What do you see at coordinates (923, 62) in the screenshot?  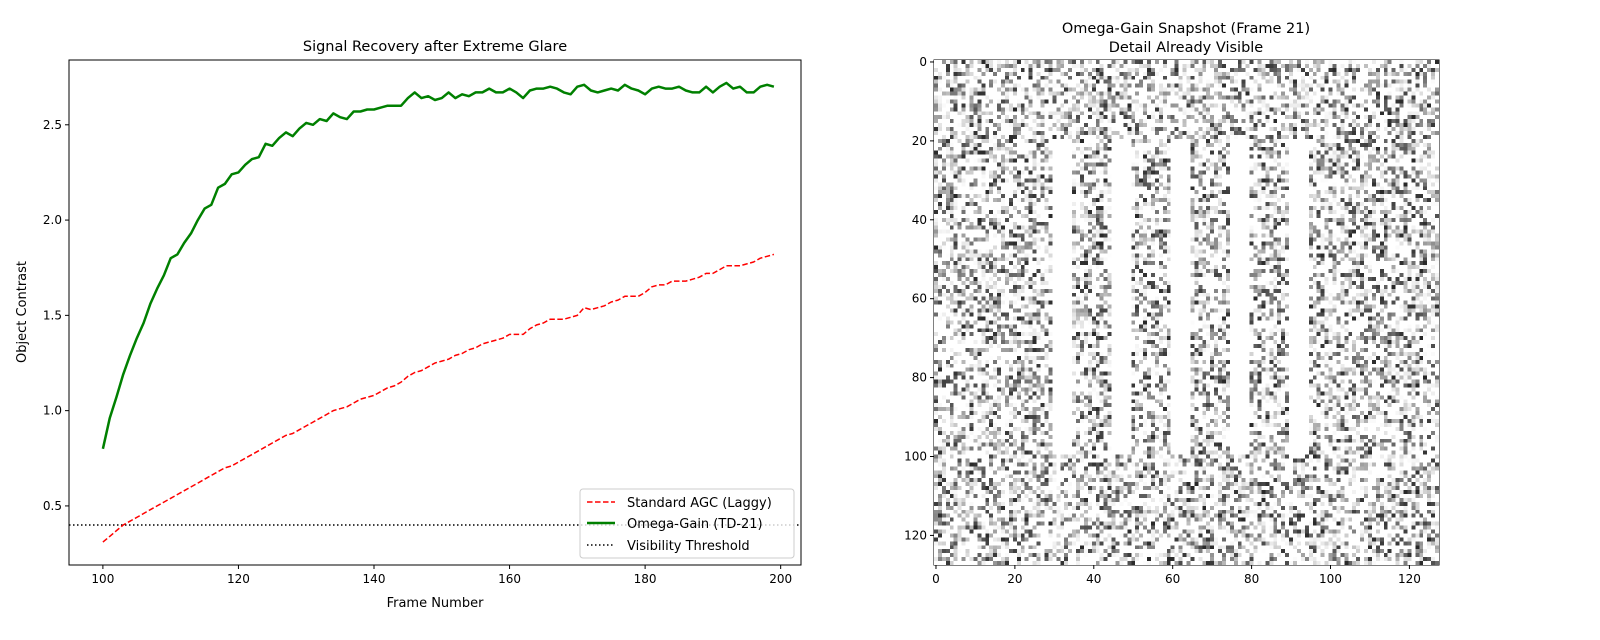 I see `image-y-tick-label: 0` at bounding box center [923, 62].